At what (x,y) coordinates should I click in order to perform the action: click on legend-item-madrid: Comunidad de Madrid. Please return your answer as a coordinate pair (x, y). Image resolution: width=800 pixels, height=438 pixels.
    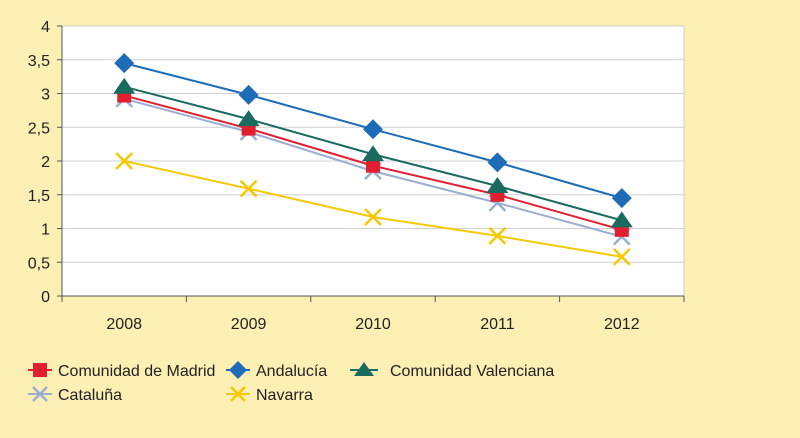
    Looking at the image, I should click on (121, 371).